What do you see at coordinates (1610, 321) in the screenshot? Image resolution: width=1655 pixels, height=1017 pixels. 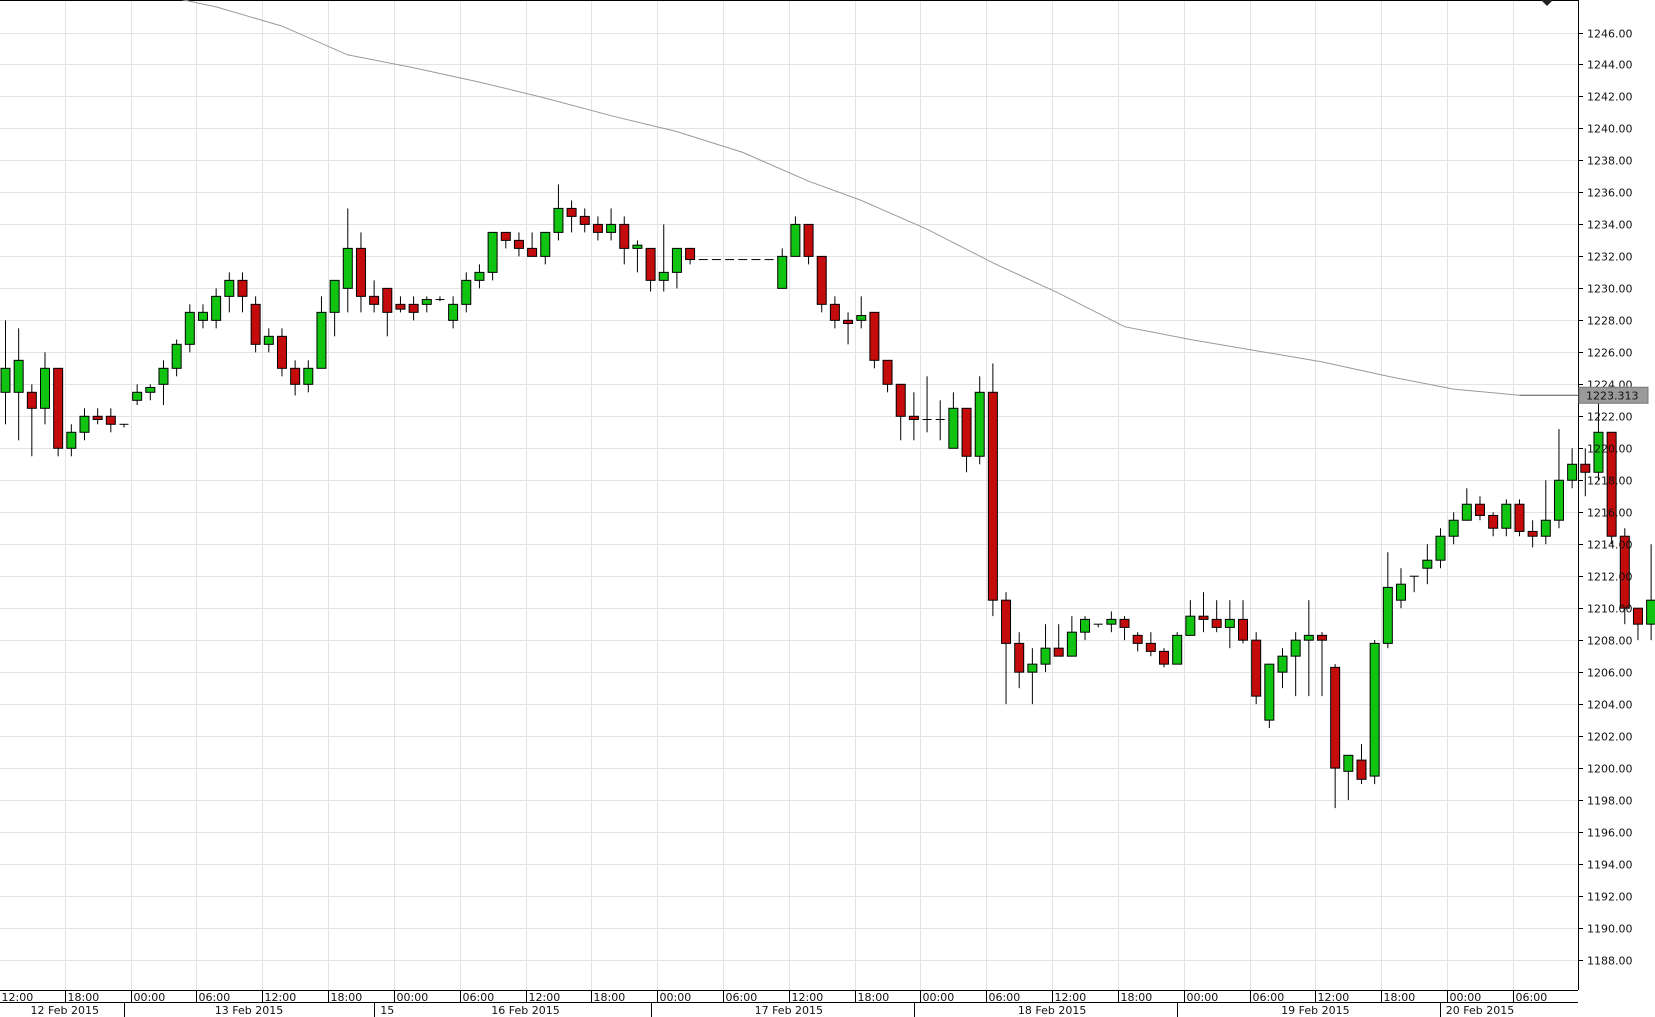 I see `y-tick-label: 1228.00` at bounding box center [1610, 321].